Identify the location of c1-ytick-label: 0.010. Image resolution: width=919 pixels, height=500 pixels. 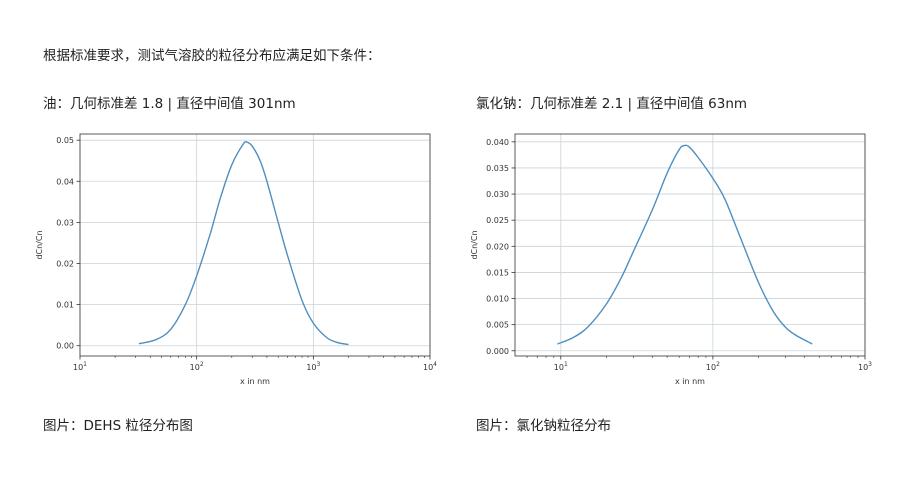
(497, 299).